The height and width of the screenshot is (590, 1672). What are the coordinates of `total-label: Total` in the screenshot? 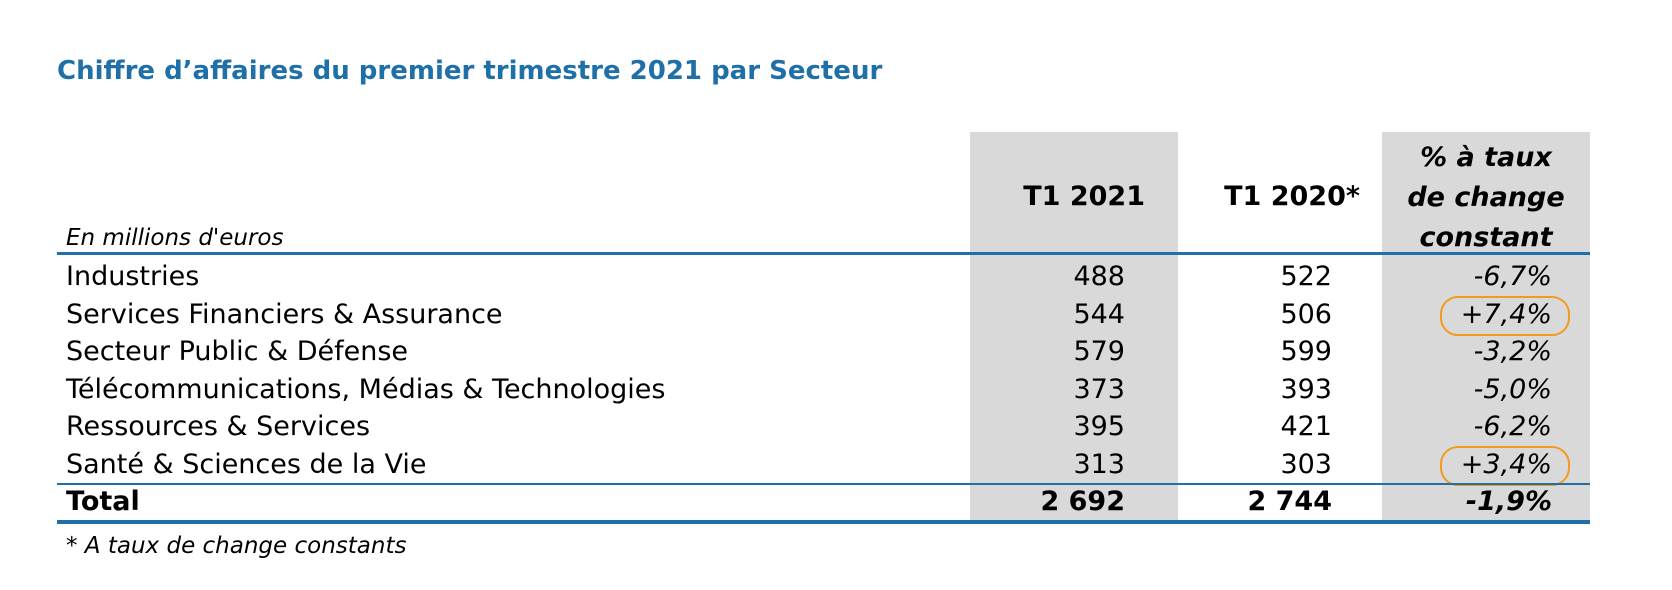 It's located at (103, 501).